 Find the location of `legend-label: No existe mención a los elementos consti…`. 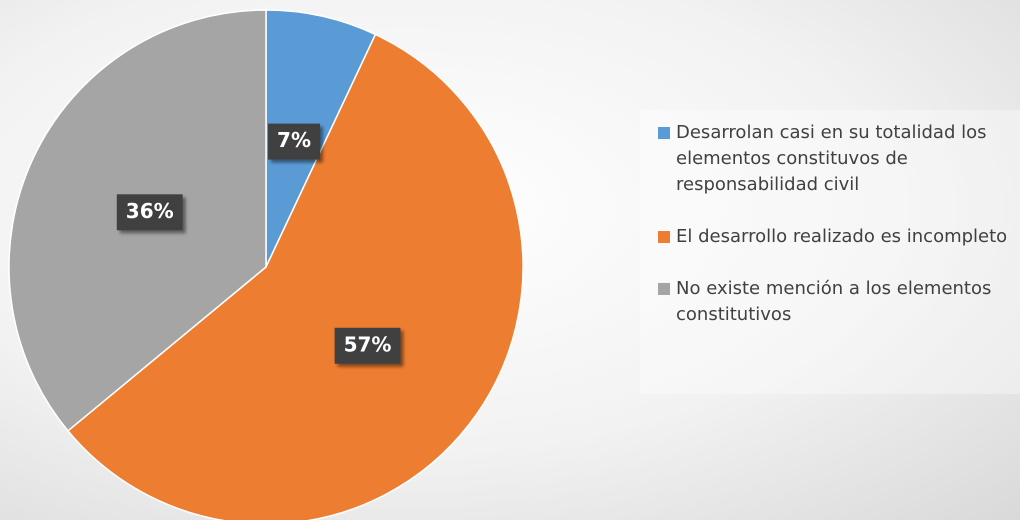

legend-label: No existe mención a los elementos consti… is located at coordinates (834, 301).